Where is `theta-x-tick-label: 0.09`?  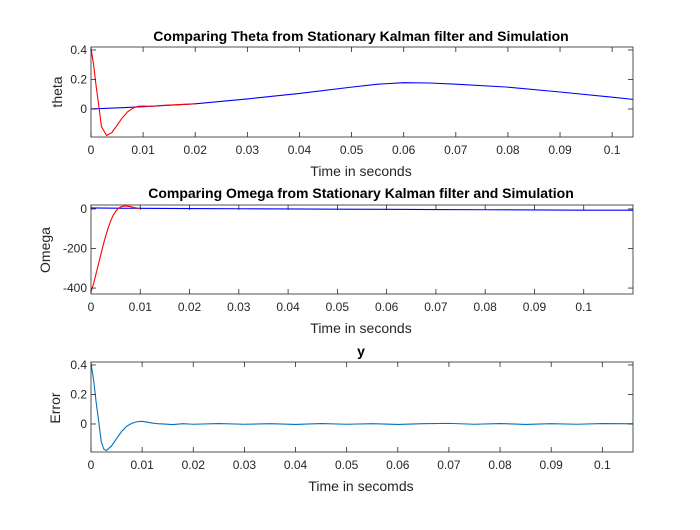
theta-x-tick-label: 0.09 is located at coordinates (560, 150).